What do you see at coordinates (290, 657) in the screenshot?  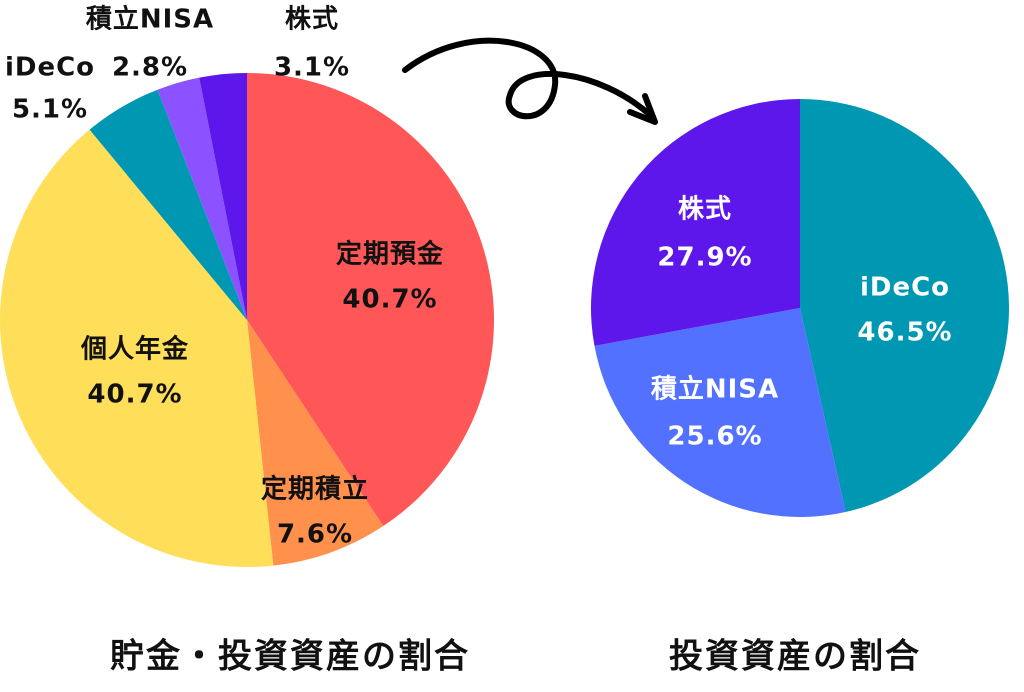 I see `chart-title: 貯金・投資資産の割合` at bounding box center [290, 657].